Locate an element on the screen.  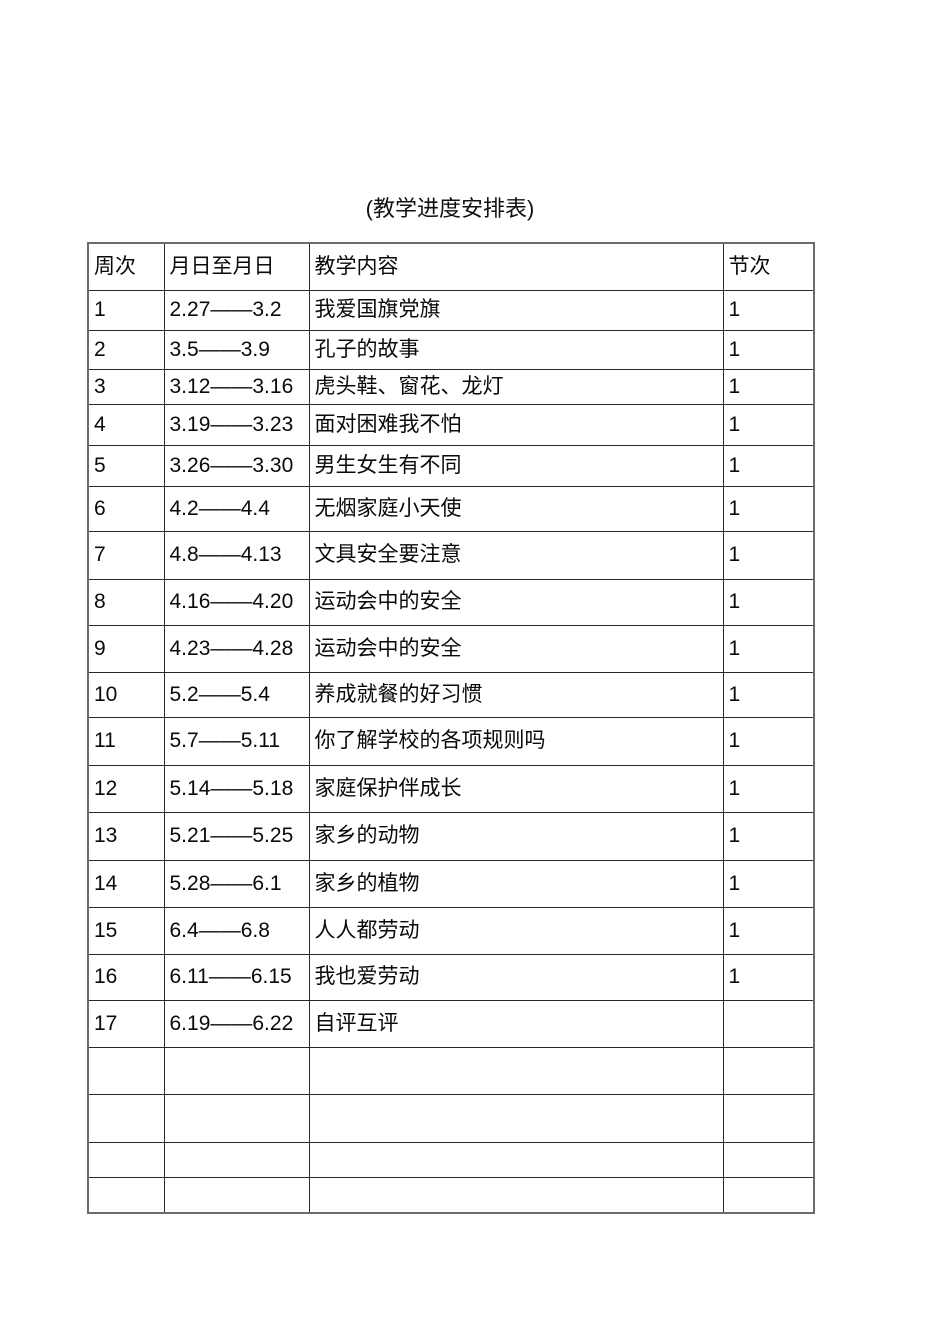
table-row: 4 3.19——3.23 面对困难我不怕 1 is located at coordinates (451, 424).